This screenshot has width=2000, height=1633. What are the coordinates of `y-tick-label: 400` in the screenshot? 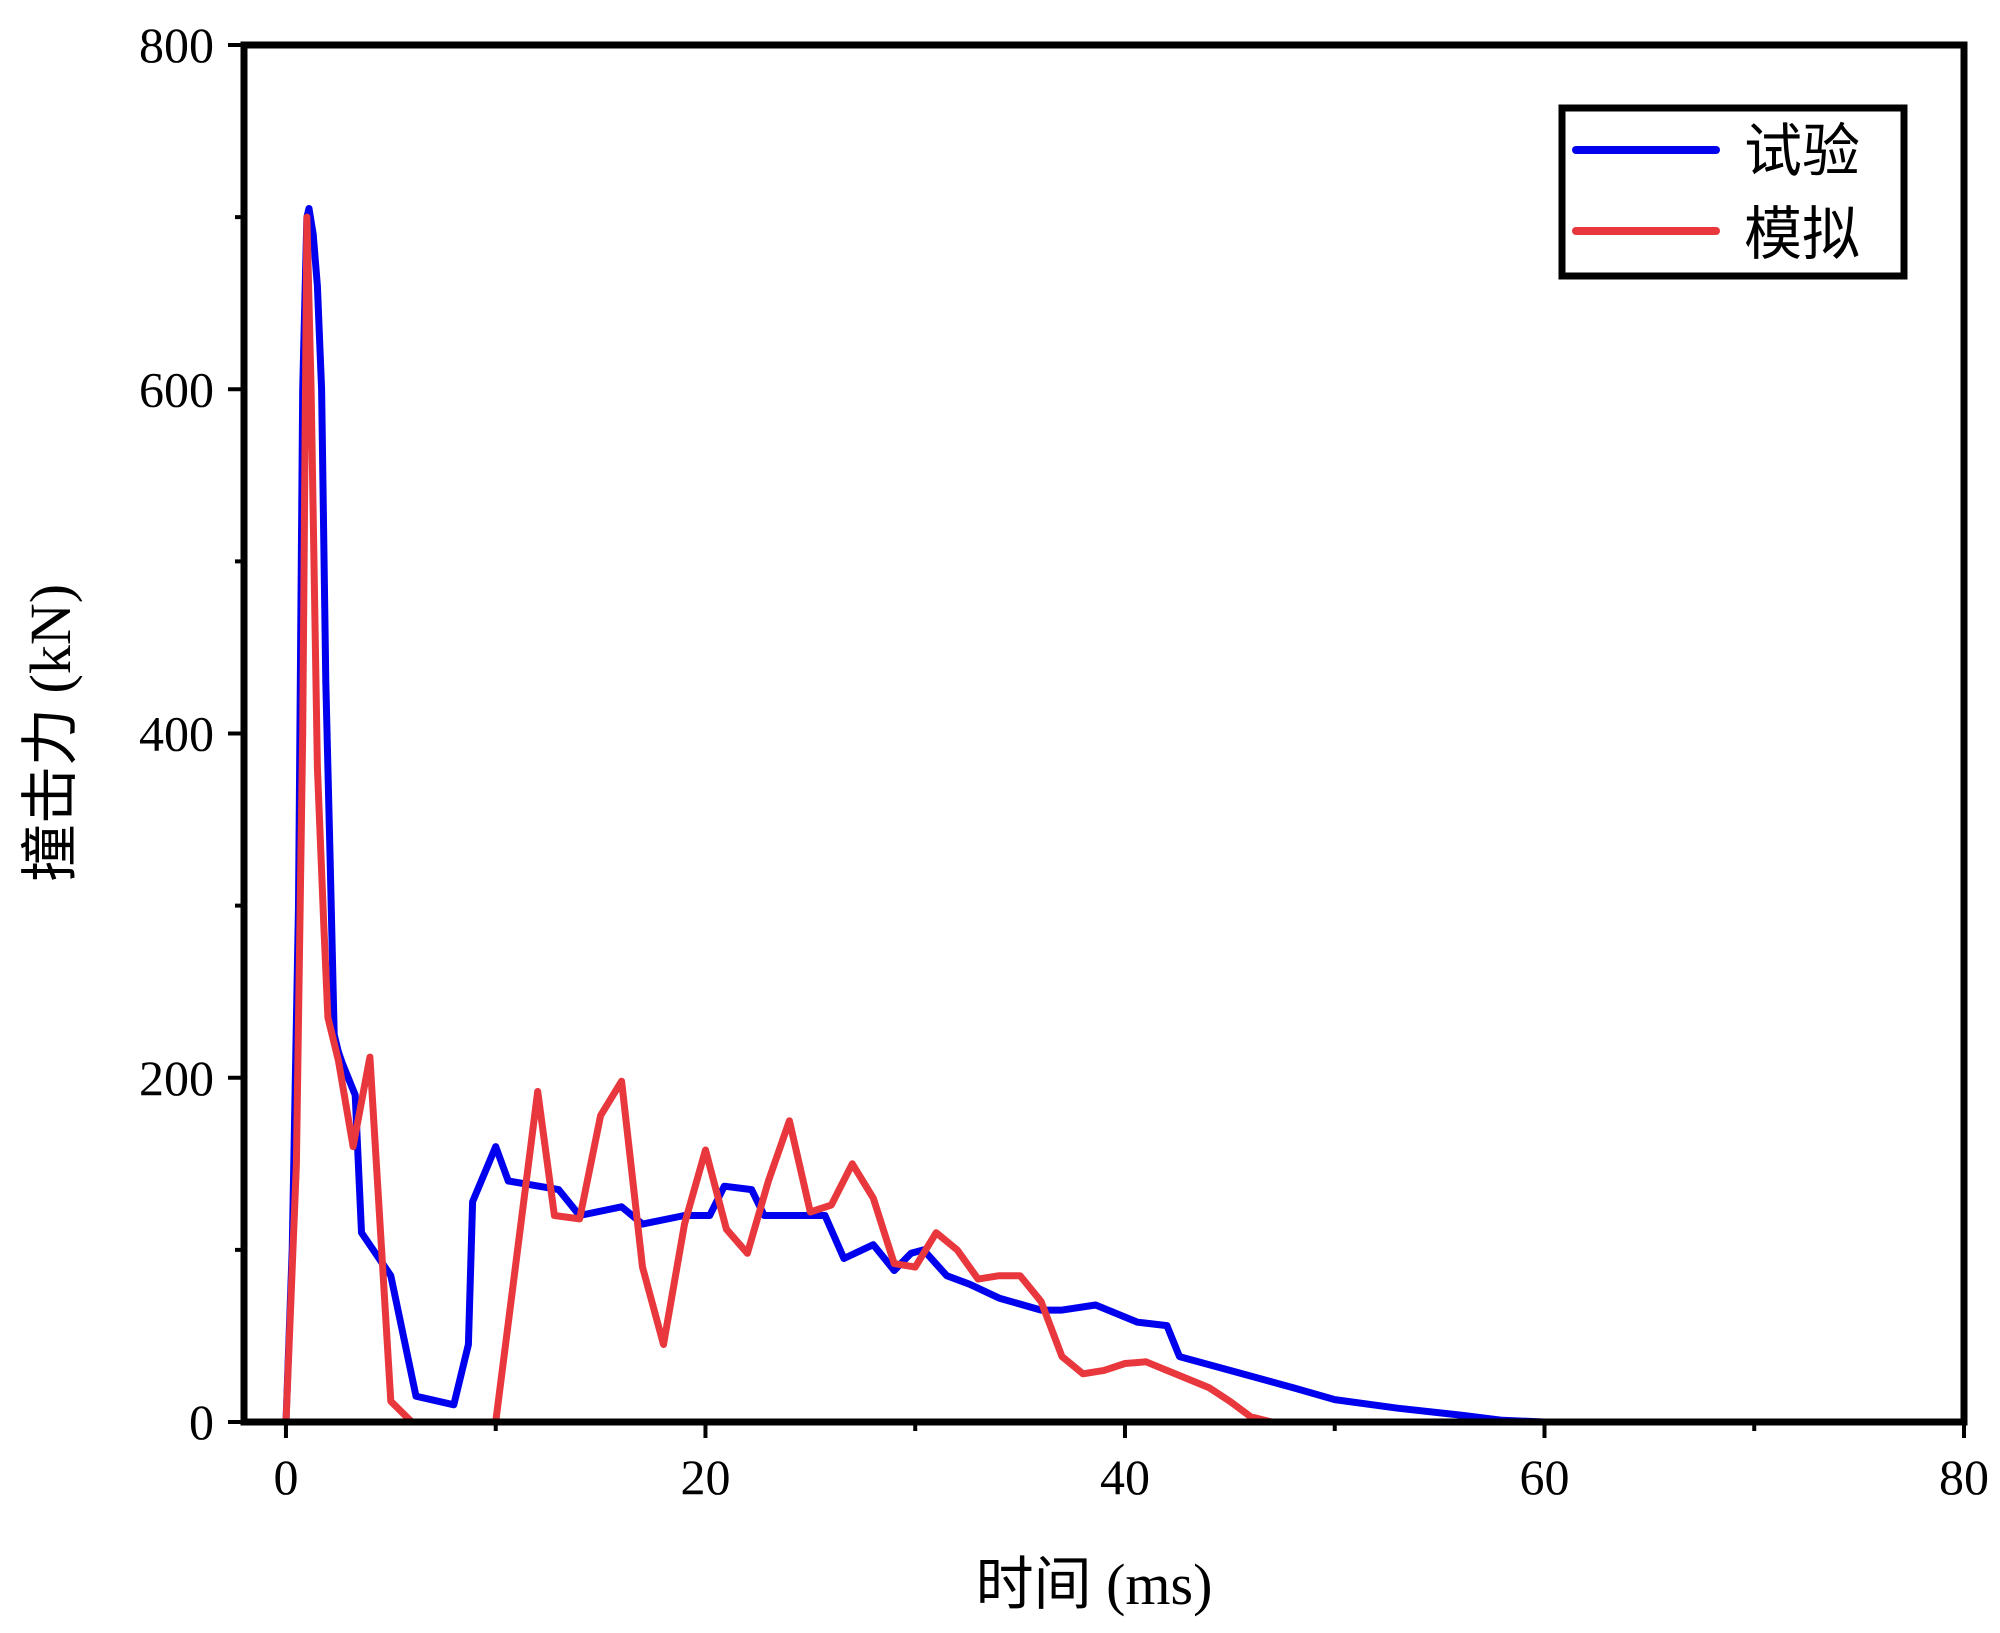 It's located at (176, 734).